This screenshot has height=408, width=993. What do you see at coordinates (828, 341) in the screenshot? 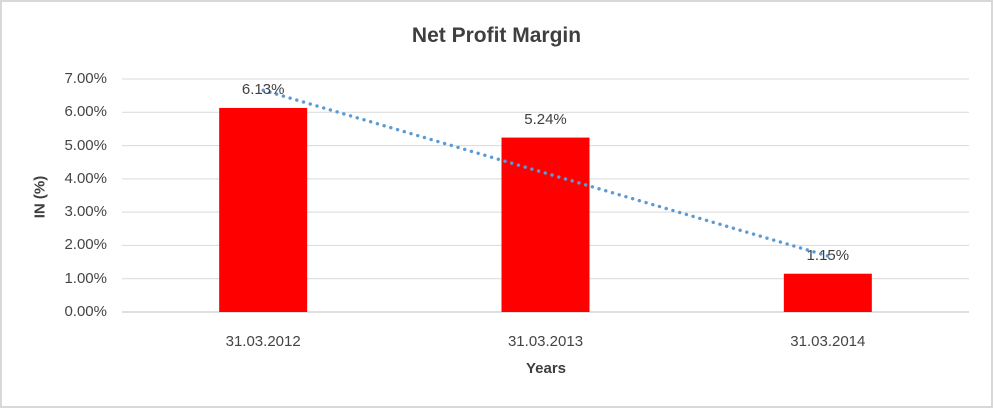
I see `x-tick-label: 31.03.2014` at bounding box center [828, 341].